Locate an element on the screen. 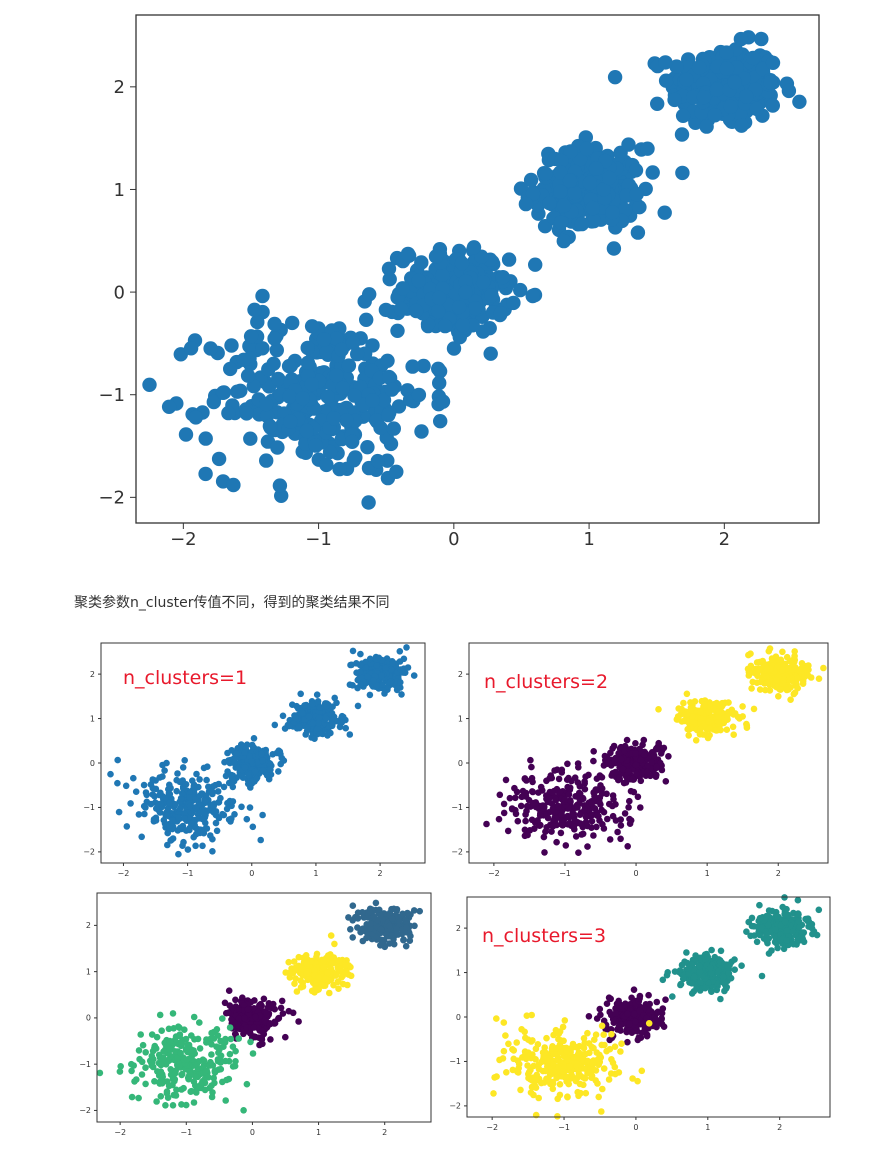 Image resolution: width=891 pixels, height=1160 pixels. scatter-plot-n-clusters-4: −2 −1 0 1 2 −2 −1 0 1 2 is located at coordinates (255, 1015).